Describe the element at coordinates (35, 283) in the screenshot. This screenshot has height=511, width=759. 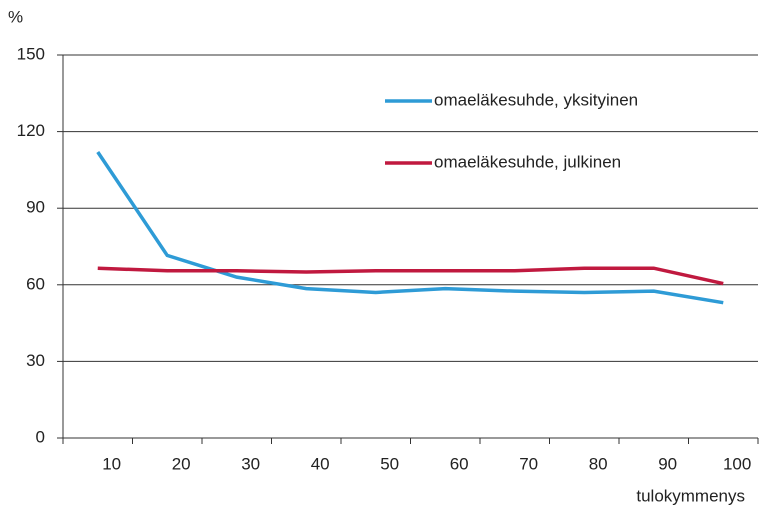
I see `y-tick-label: 60` at that location.